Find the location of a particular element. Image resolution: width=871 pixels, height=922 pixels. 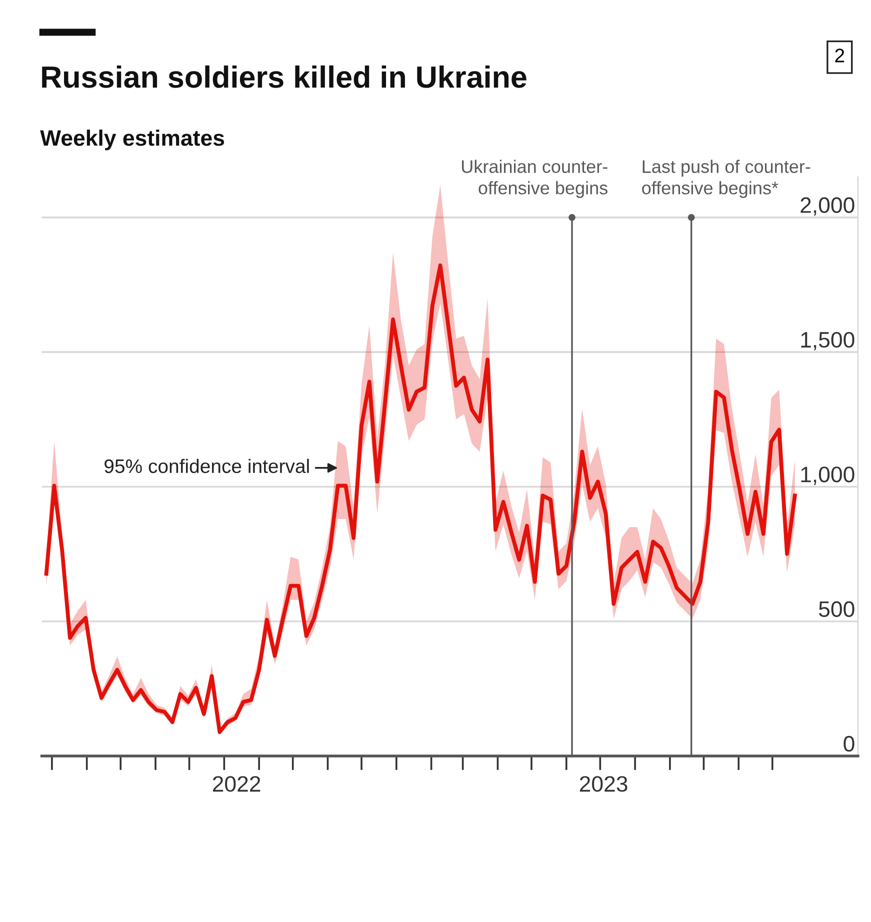

chart-title: Russian soldiers killed in Ukraine is located at coordinates (284, 76).